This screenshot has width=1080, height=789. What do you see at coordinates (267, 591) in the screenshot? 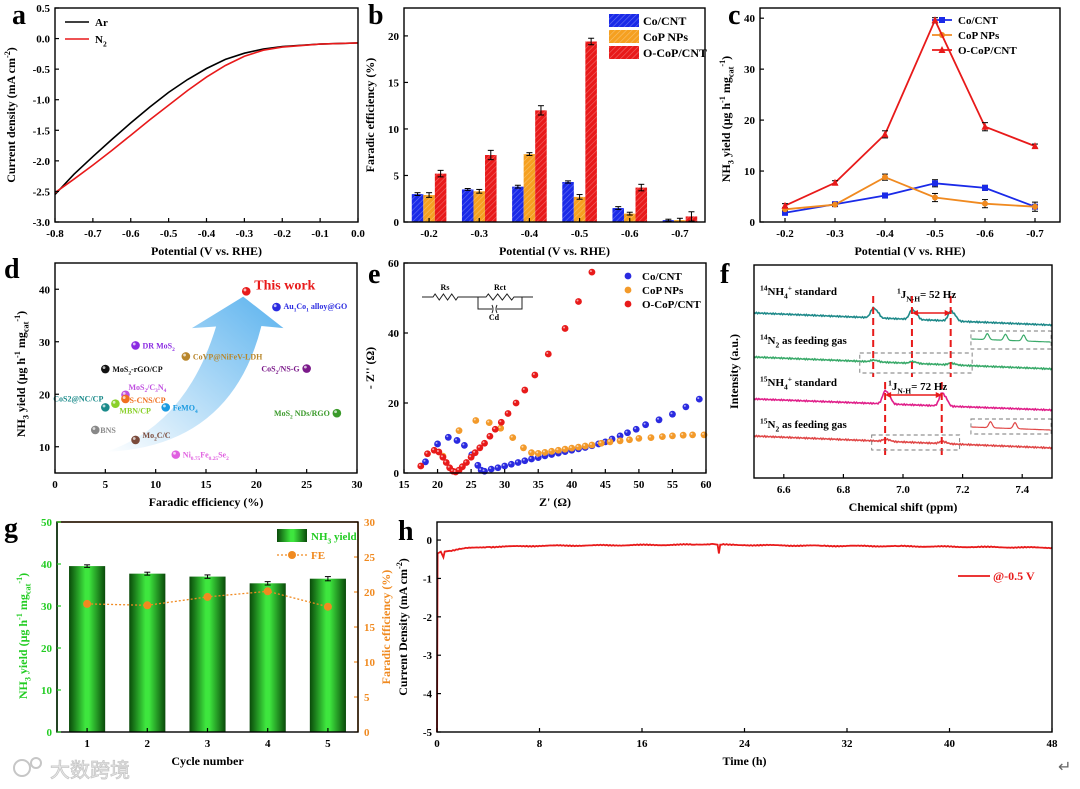
I see `fe-point` at bounding box center [267, 591].